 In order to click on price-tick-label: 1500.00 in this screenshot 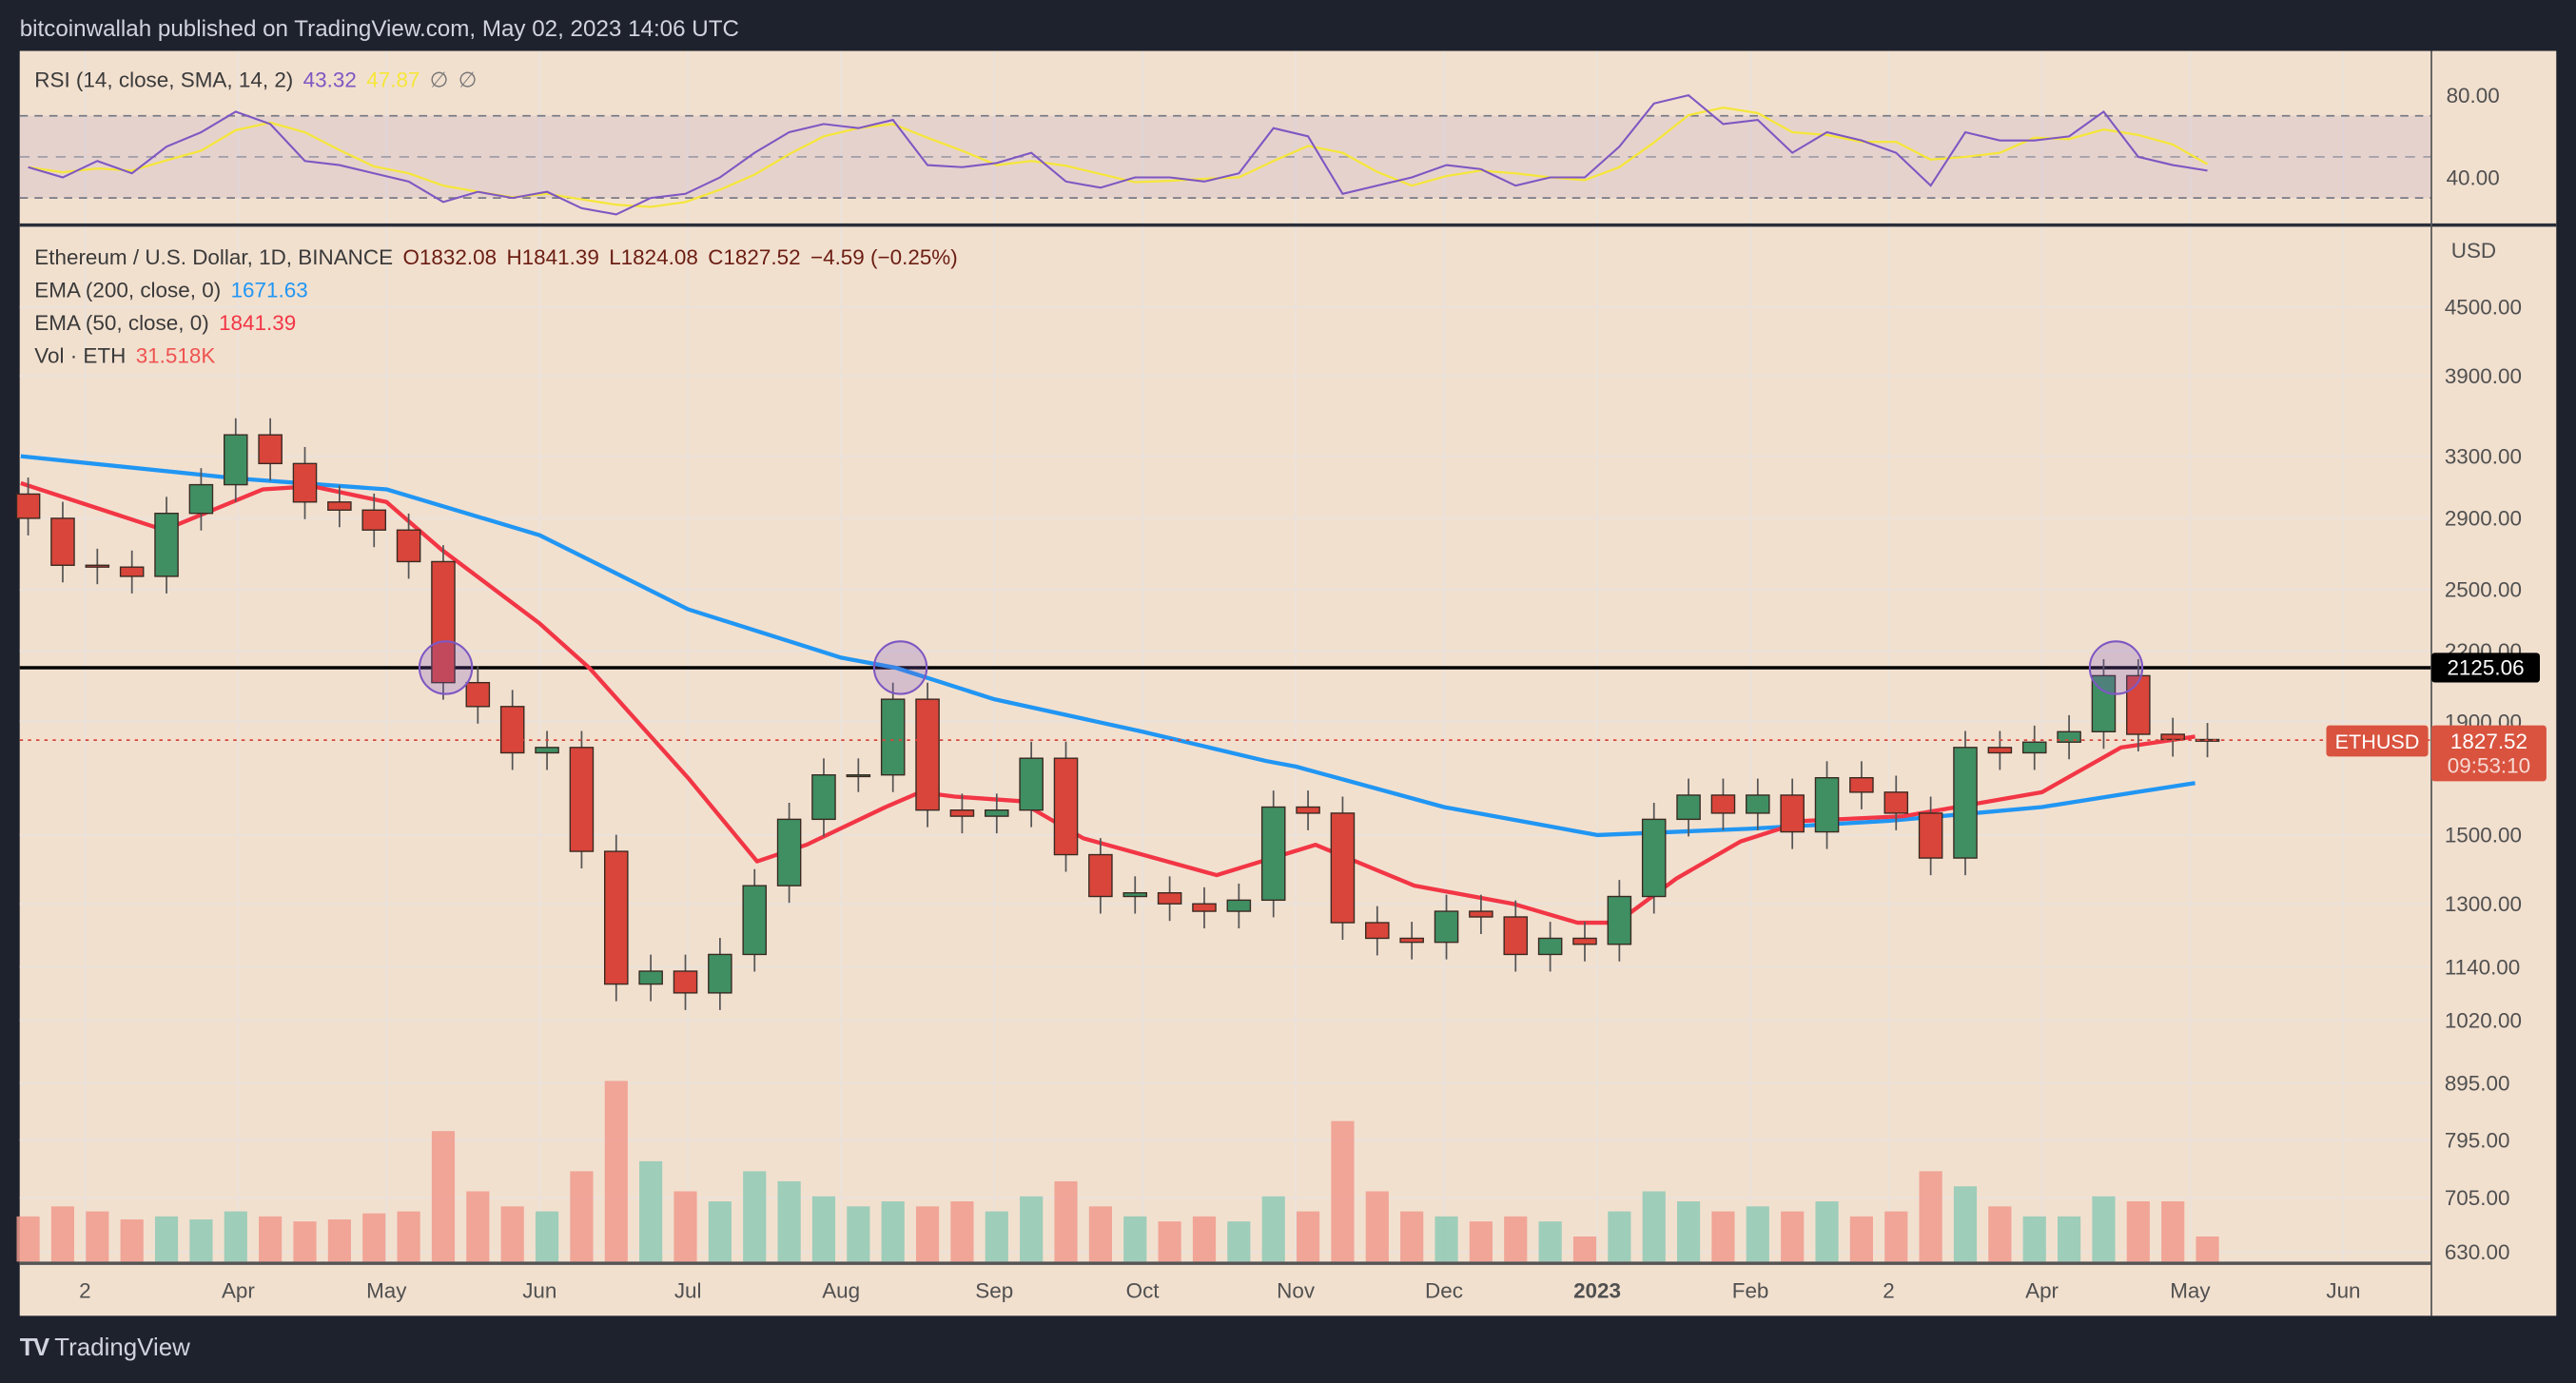, I will do `click(2484, 835)`.